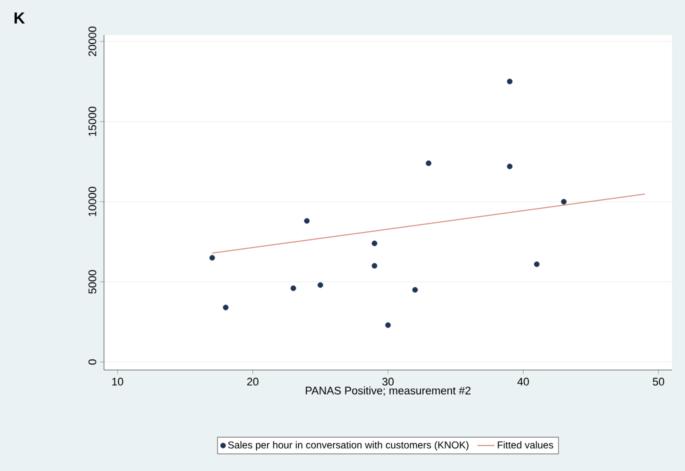 The width and height of the screenshot is (685, 471). What do you see at coordinates (92, 362) in the screenshot?
I see `y-tick-label: 0` at bounding box center [92, 362].